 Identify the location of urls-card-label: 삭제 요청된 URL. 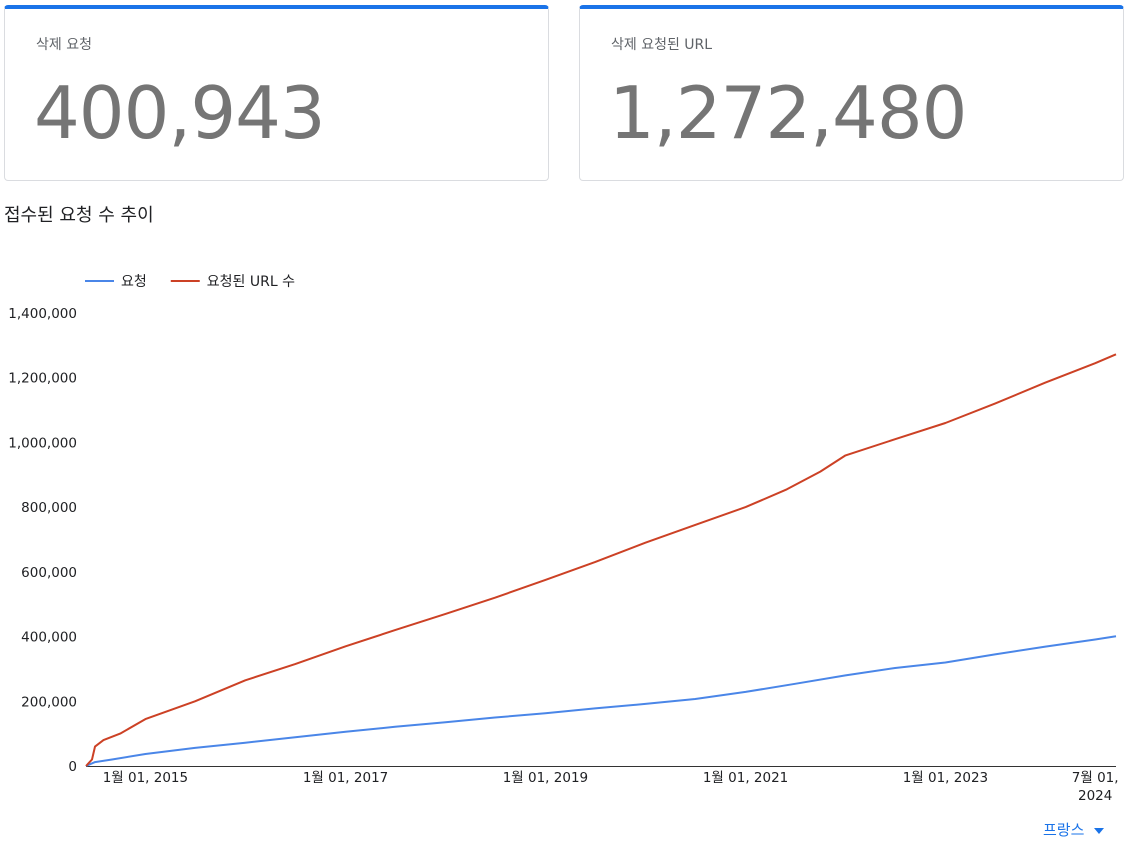
(662, 45).